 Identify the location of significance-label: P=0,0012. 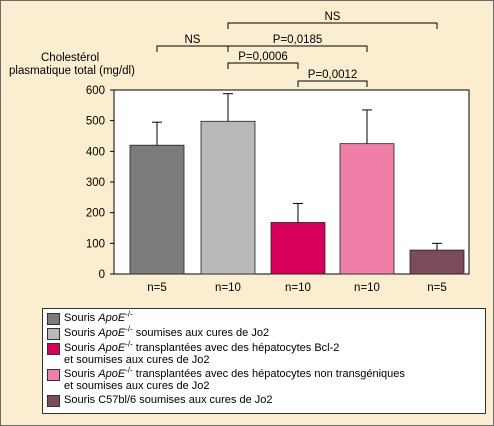
(333, 75).